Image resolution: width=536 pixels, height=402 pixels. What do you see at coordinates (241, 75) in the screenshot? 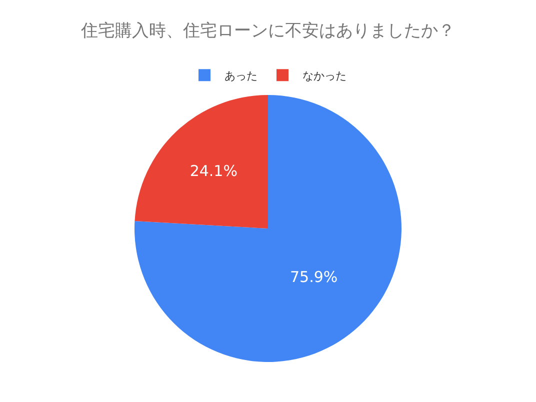
I see `legend-label: あった` at bounding box center [241, 75].